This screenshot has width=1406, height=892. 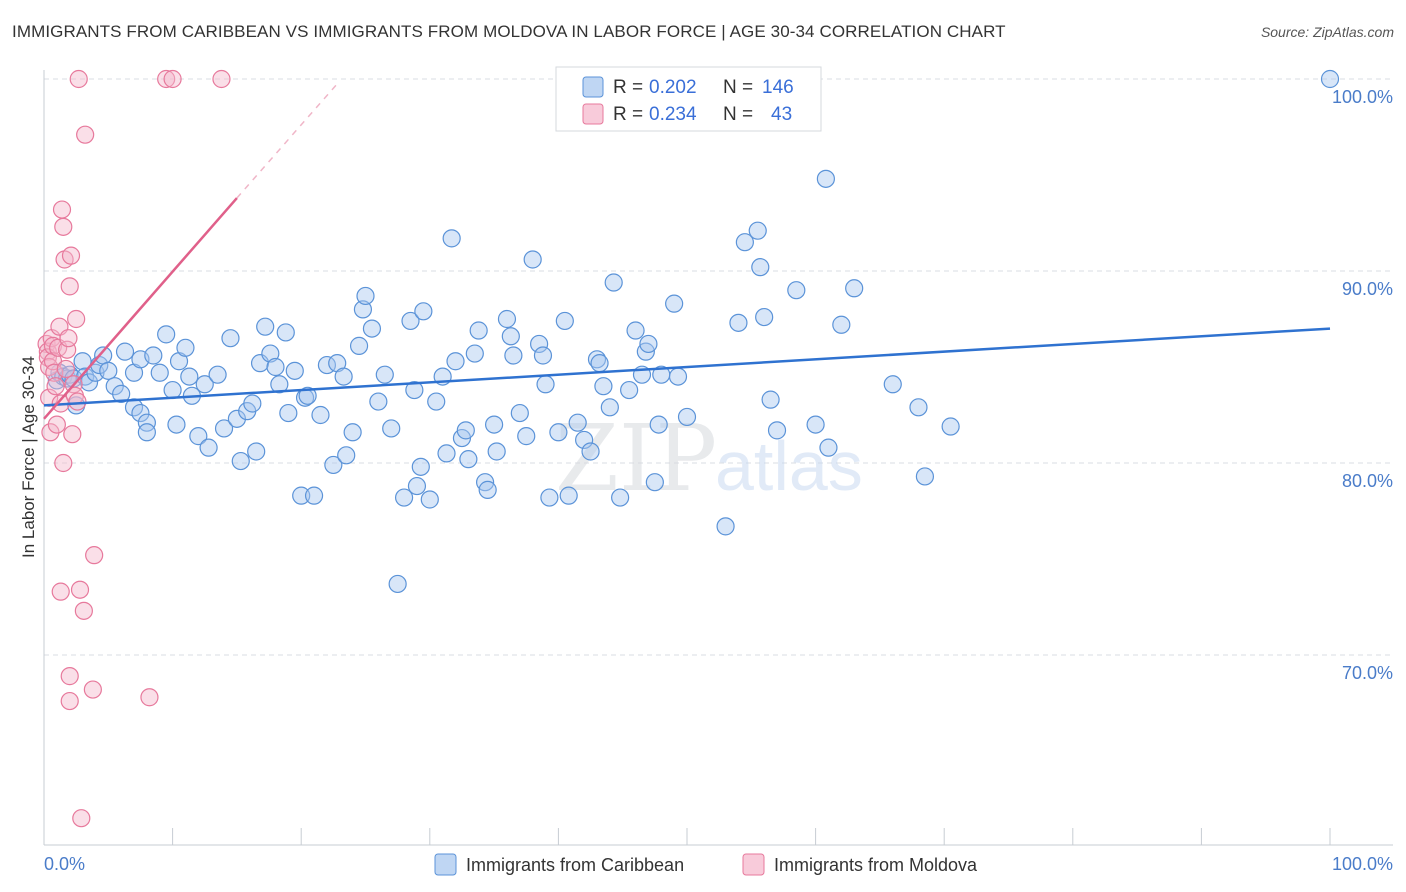 I want to click on legend-r-label-caribbean: R =, so click(x=628, y=87).